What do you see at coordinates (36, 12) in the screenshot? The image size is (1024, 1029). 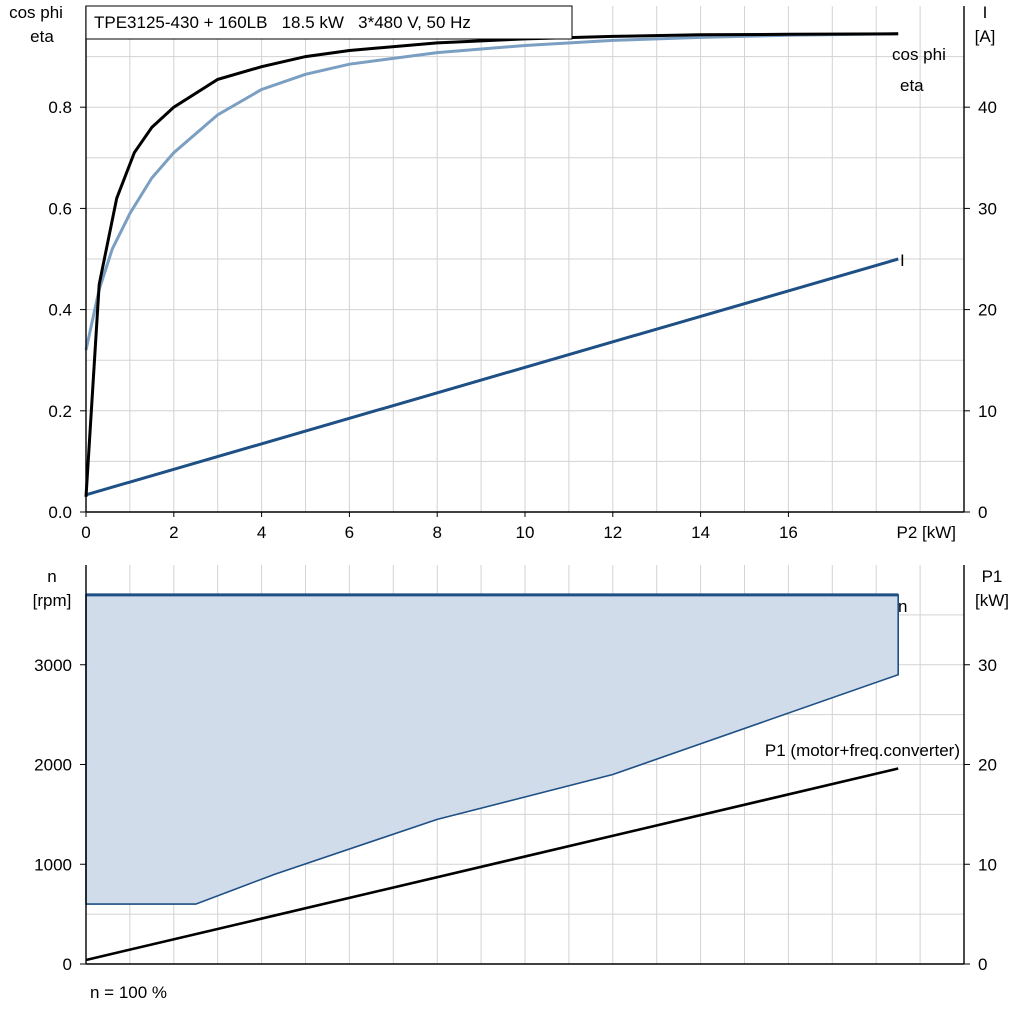 I see `top-left-axis-label-line1: cos phi` at bounding box center [36, 12].